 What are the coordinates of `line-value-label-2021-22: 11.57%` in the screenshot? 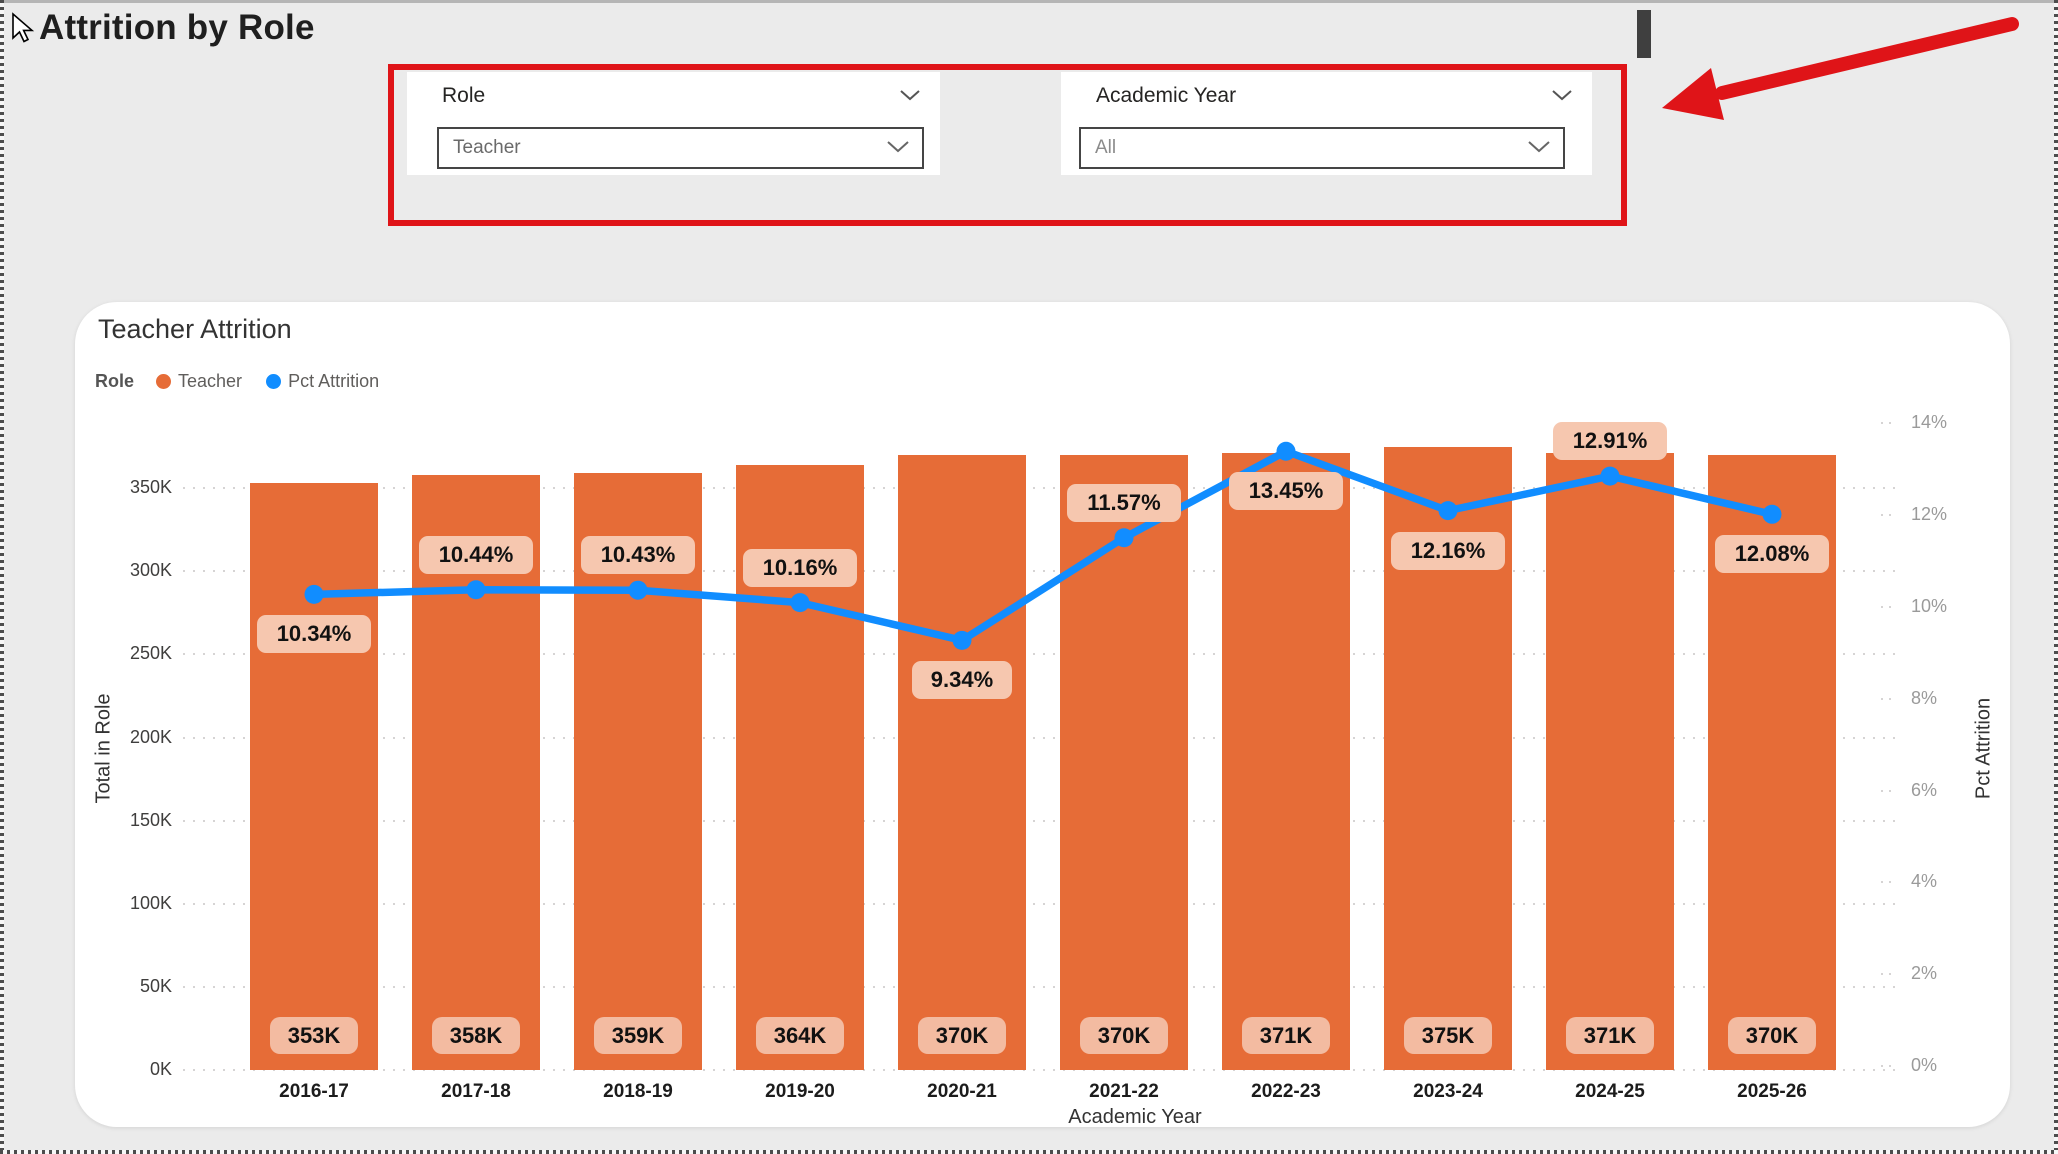 It's located at (1124, 502).